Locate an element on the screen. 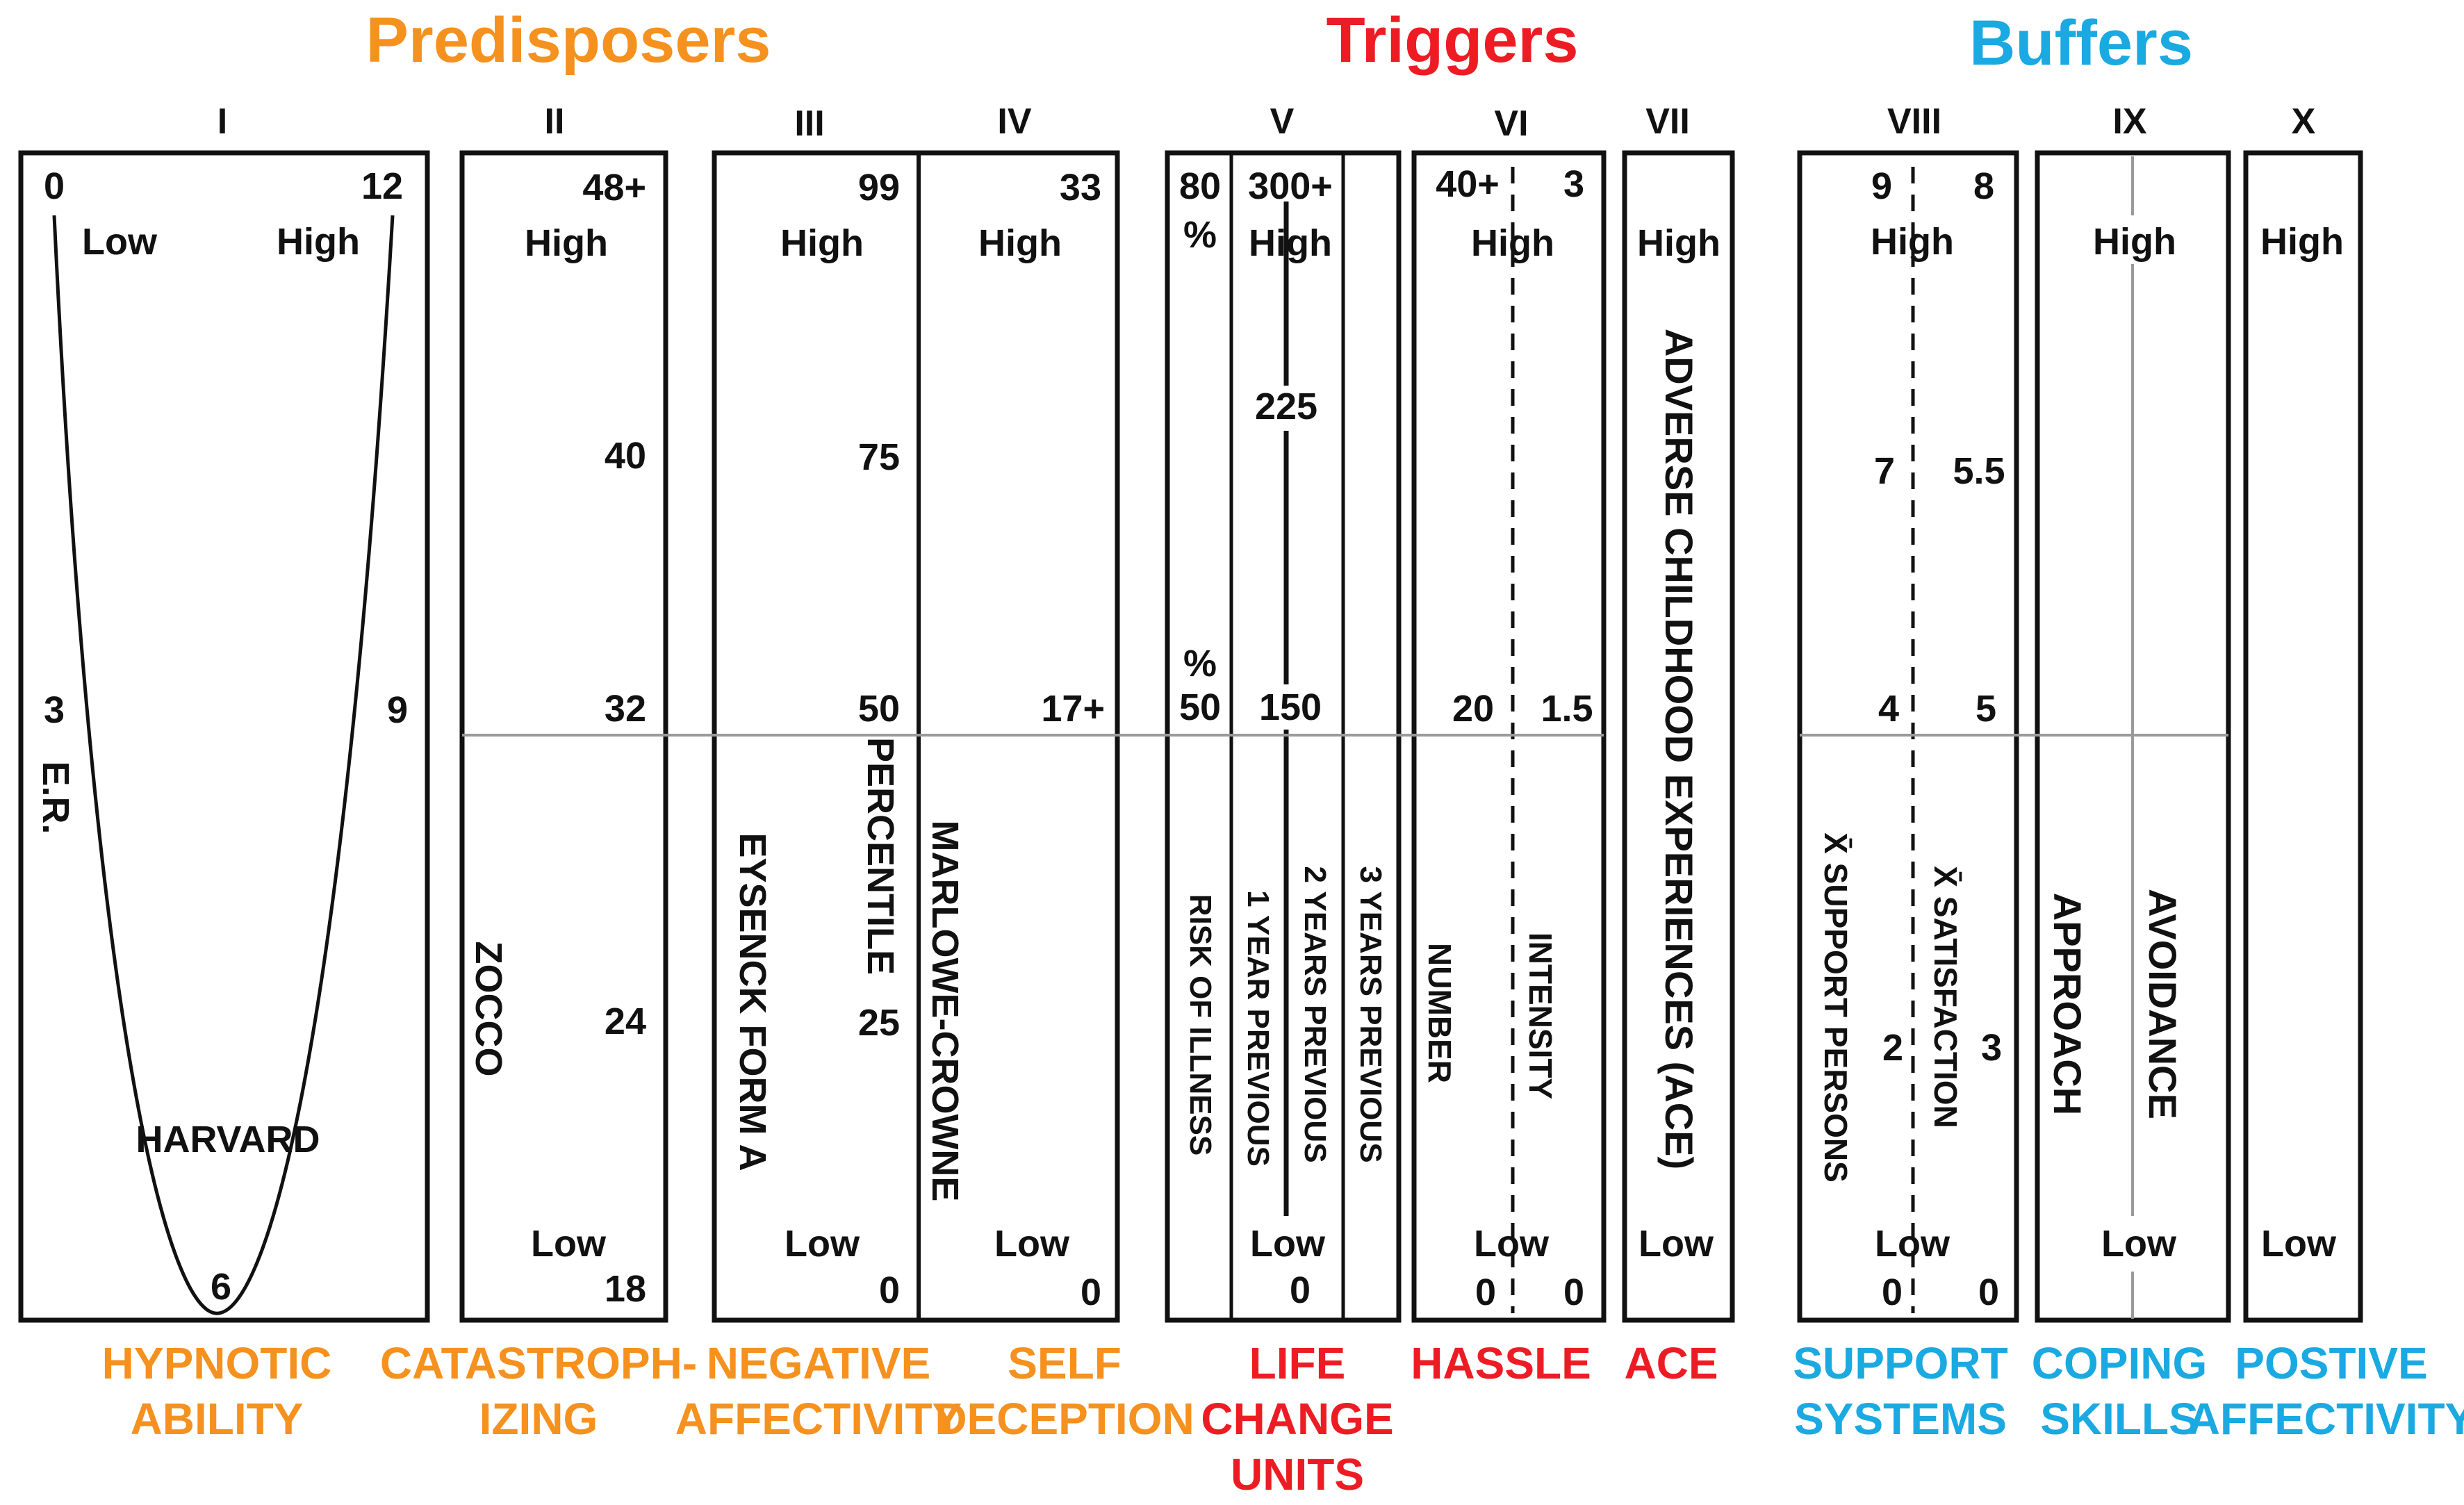 This screenshot has width=2464, height=1505. iii-value-75: 75 is located at coordinates (879, 457).